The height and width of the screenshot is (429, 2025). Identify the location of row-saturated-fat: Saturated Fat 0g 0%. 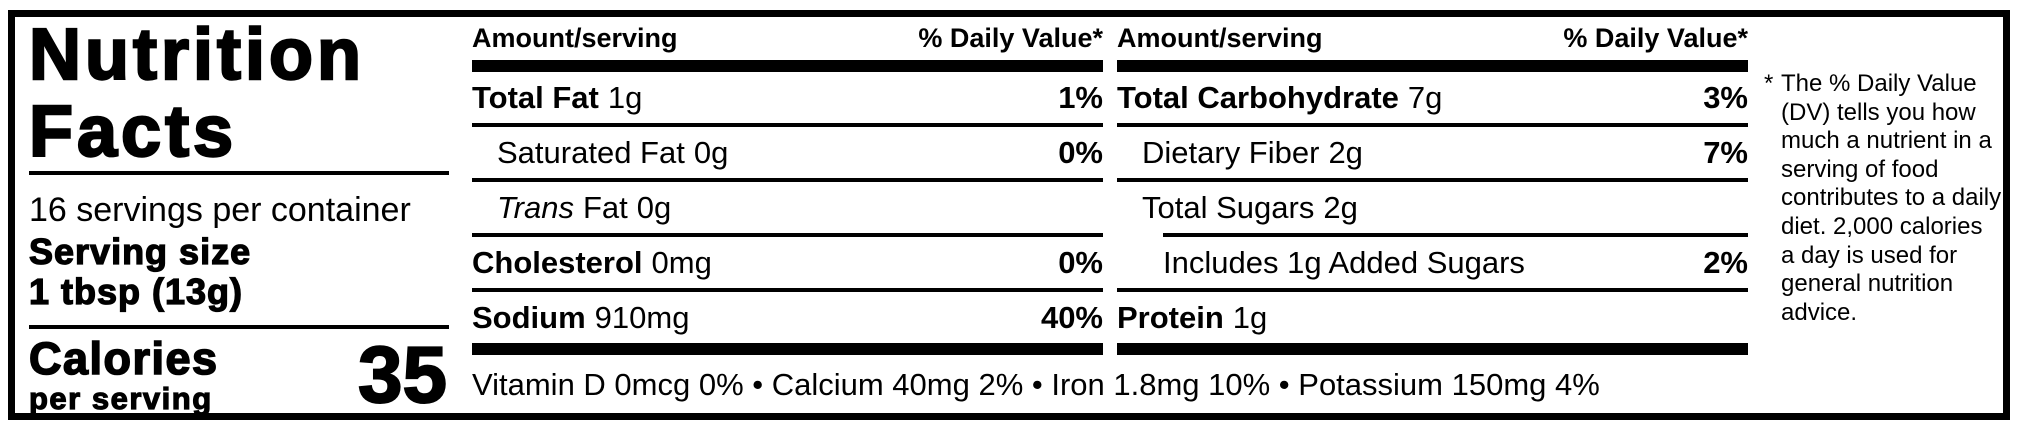
(787, 152).